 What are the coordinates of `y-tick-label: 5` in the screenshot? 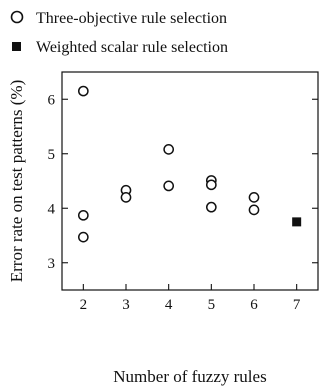 It's located at (52, 155).